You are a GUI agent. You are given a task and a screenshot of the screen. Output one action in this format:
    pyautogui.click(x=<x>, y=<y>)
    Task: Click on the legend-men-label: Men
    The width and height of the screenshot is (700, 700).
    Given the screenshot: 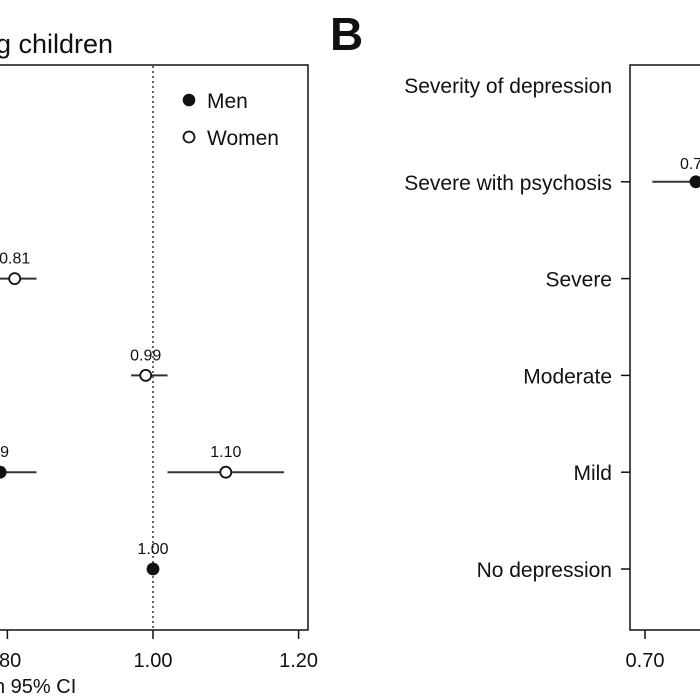 What is the action you would take?
    pyautogui.click(x=227, y=101)
    